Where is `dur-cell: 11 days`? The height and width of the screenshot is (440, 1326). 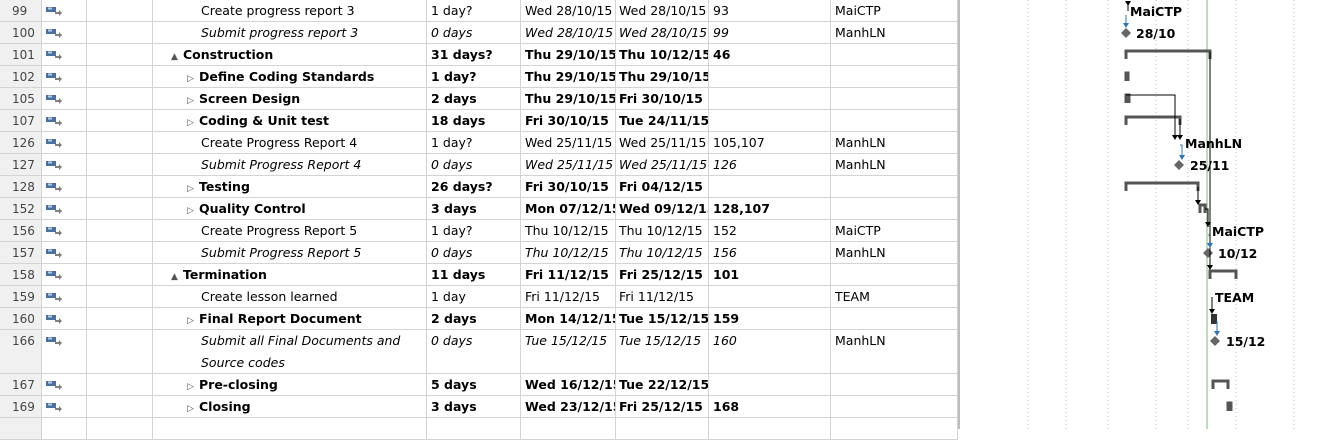
dur-cell: 11 days is located at coordinates (474, 275).